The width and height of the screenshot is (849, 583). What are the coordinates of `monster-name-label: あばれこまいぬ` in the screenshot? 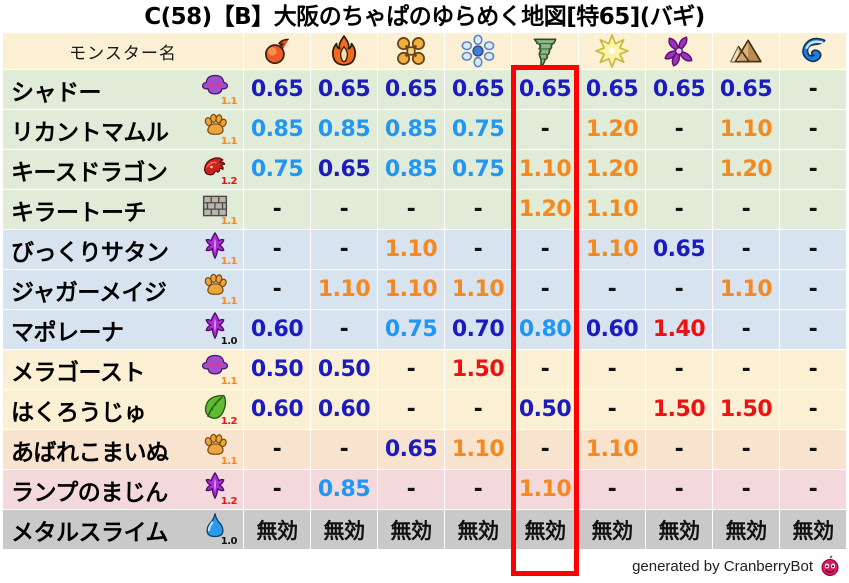 It's located at (90, 452).